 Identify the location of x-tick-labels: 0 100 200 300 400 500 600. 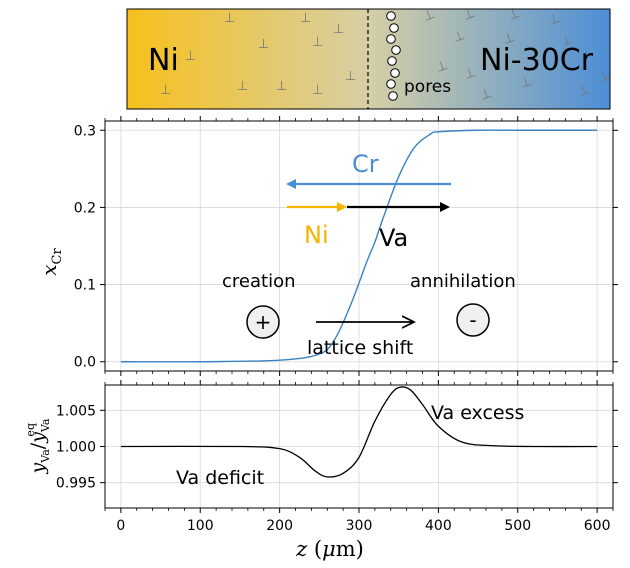
(363, 526).